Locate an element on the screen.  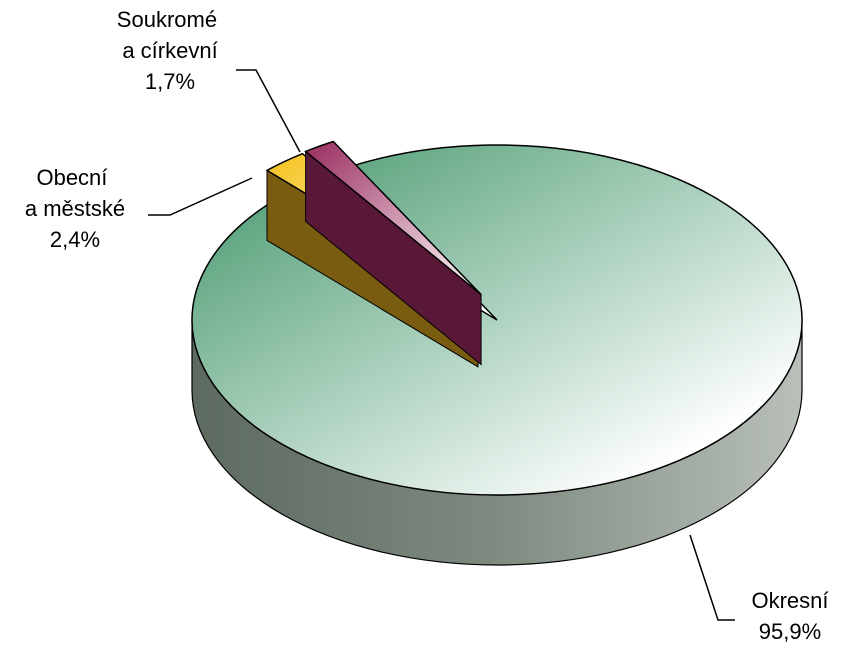
slice-label: Okresní is located at coordinates (789, 600).